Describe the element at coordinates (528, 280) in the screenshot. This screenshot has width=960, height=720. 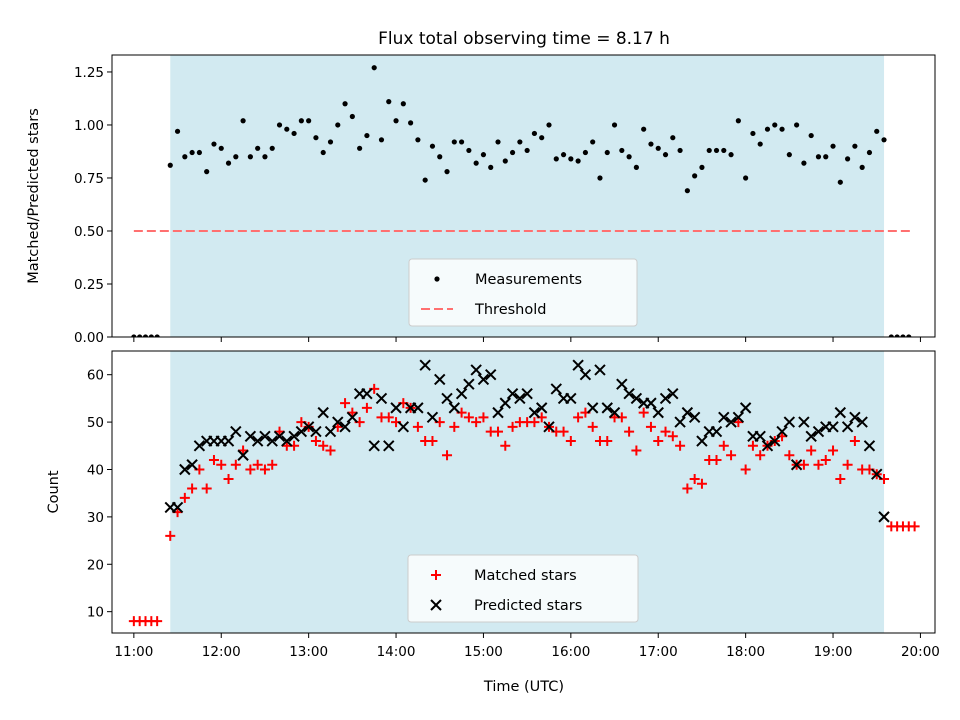
I see `legend-measurements-label: Measurements` at that location.